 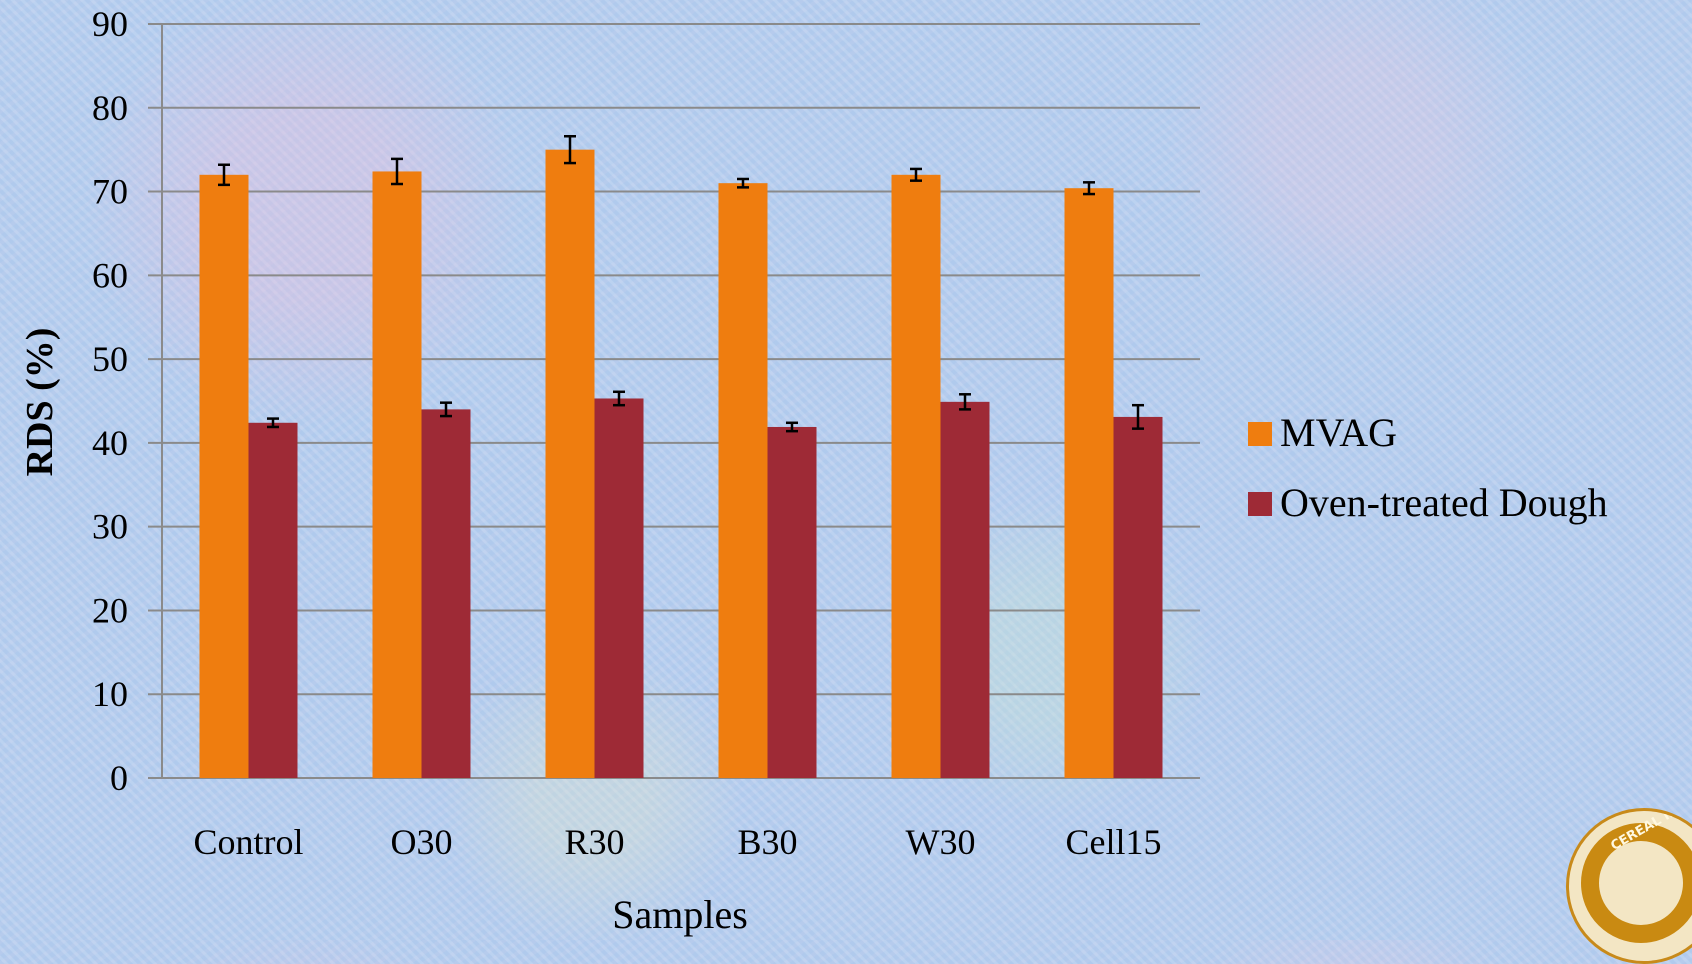 I want to click on legend-label-mvag: MVAG, so click(x=1338, y=432).